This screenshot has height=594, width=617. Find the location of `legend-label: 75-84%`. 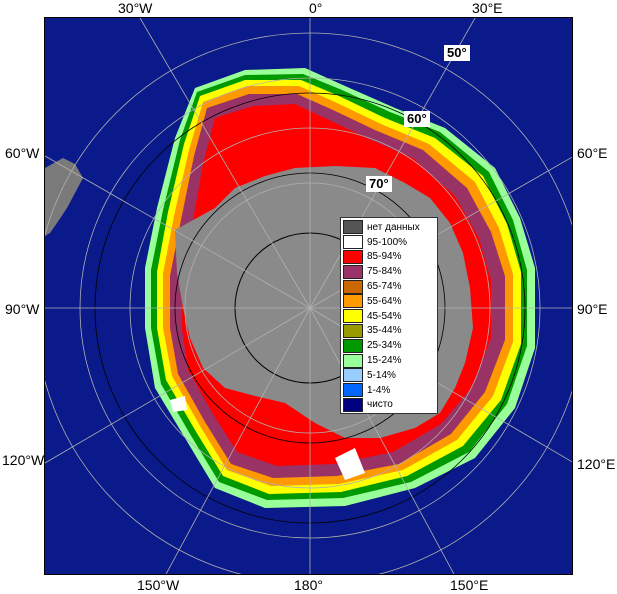

legend-label: 75-84% is located at coordinates (384, 272).